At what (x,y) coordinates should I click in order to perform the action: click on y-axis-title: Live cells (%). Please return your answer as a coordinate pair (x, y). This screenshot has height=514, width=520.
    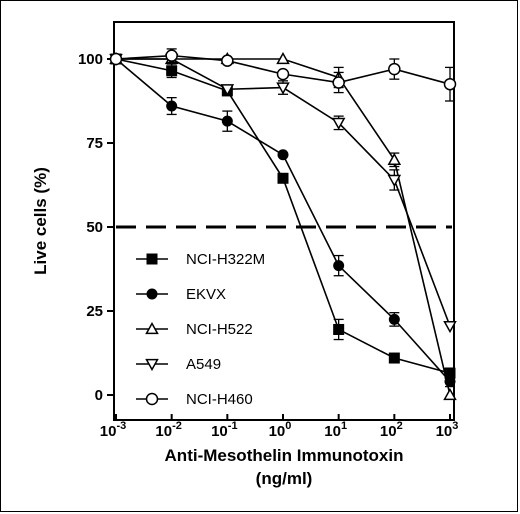
    Looking at the image, I should click on (40, 221).